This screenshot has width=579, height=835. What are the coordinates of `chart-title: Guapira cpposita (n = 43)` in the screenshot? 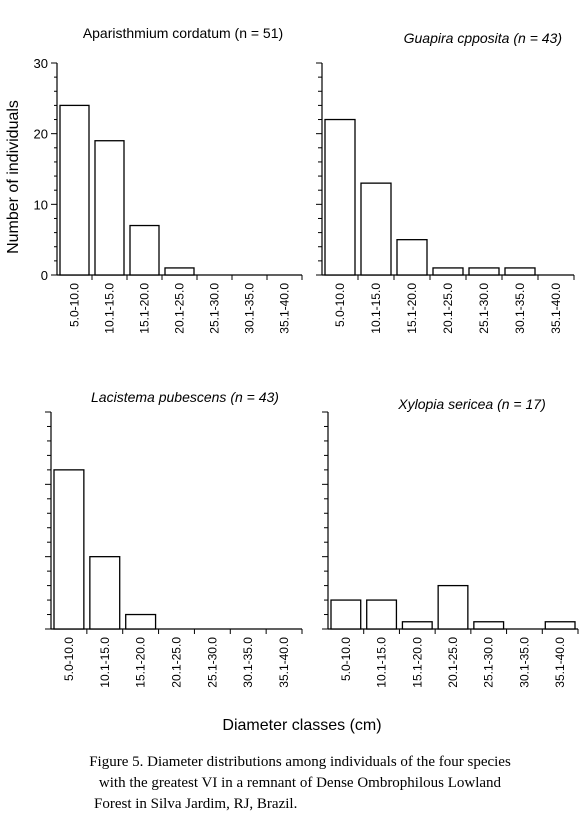 It's located at (483, 38).